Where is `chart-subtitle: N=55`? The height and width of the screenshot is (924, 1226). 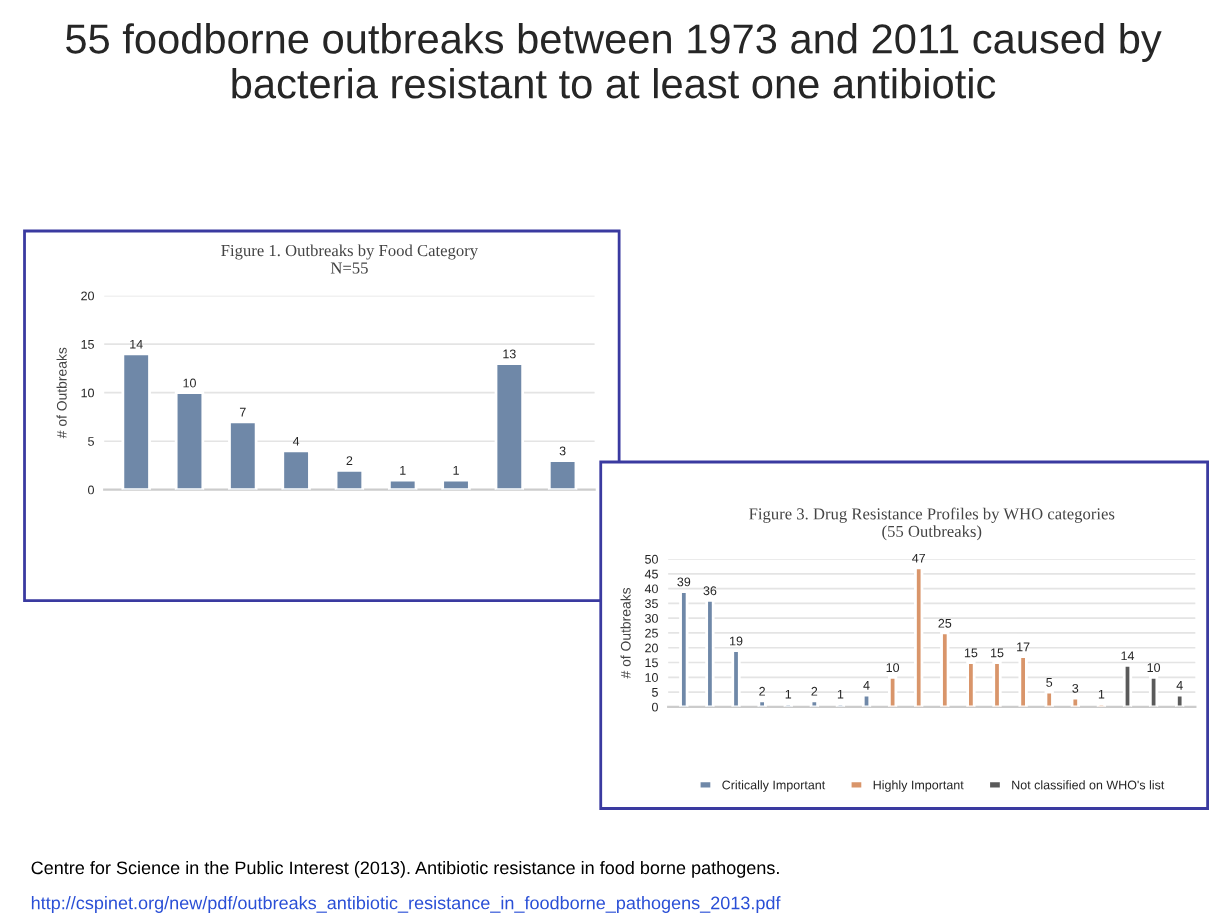
chart-subtitle: N=55 is located at coordinates (349, 268).